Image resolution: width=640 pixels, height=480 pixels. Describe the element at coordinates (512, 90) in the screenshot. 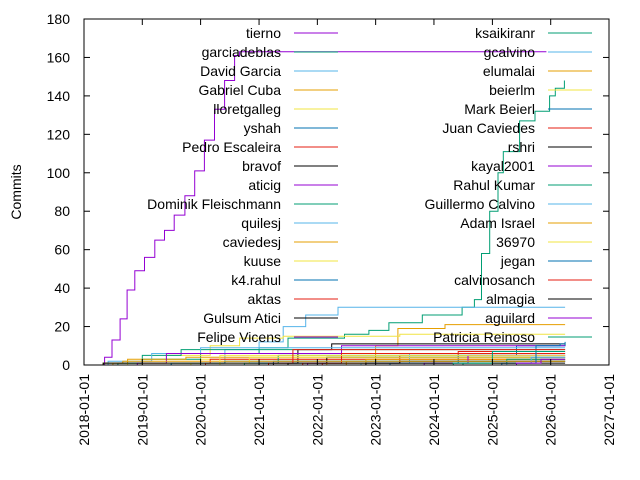

I see `legend-label: beierlm` at that location.